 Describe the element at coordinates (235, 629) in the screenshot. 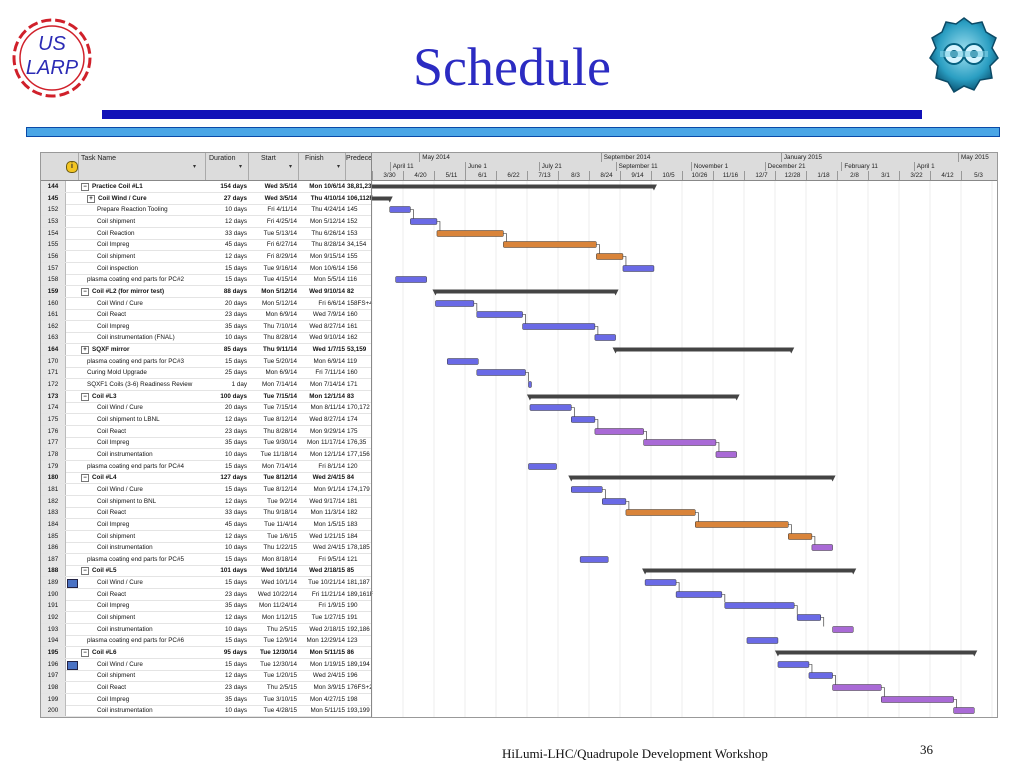

I see `row-duration: 10 days` at that location.